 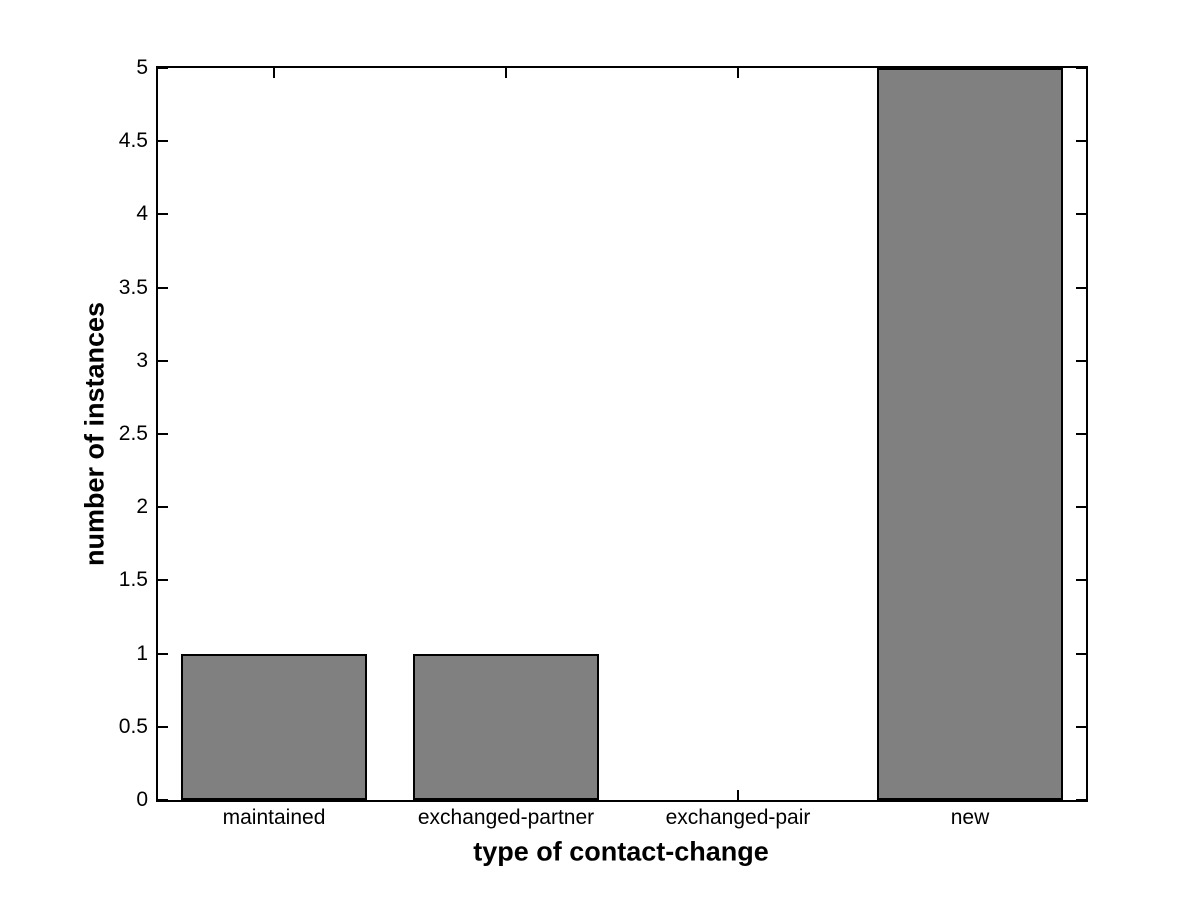 I want to click on y-tick-label: 3.5, so click(x=133, y=287).